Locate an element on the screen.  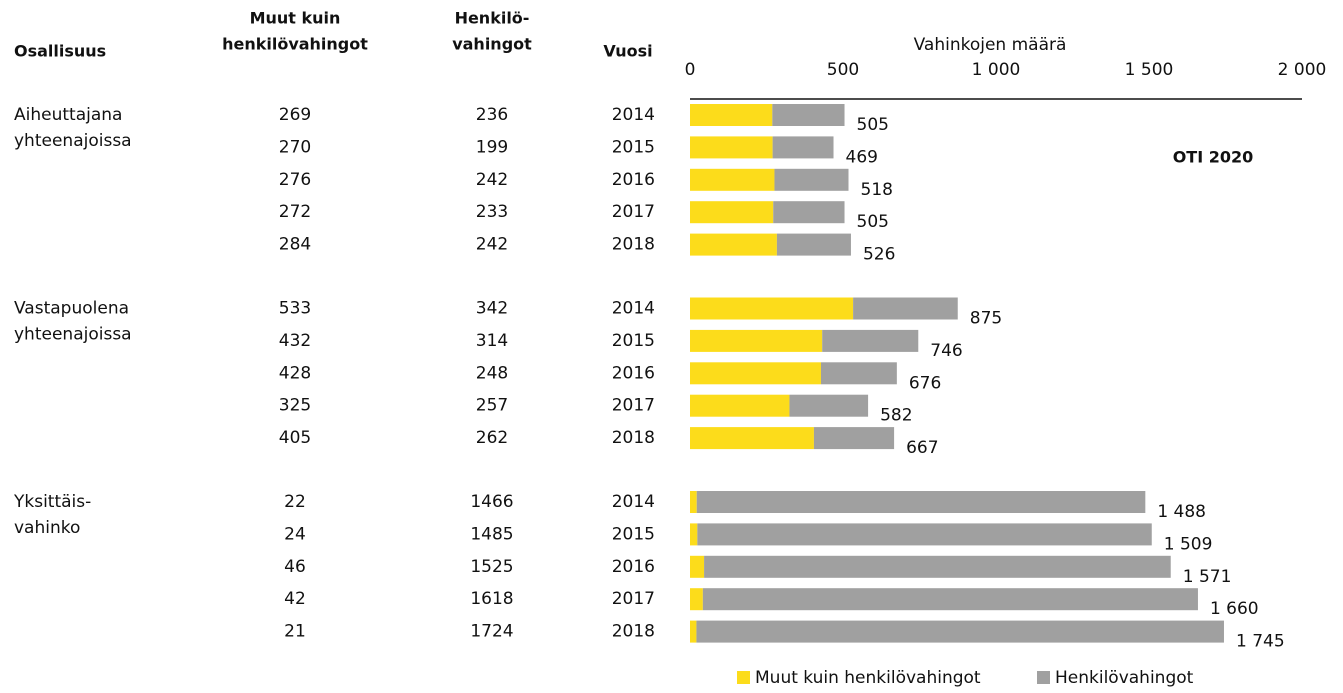
cell: 405 is located at coordinates (295, 438).